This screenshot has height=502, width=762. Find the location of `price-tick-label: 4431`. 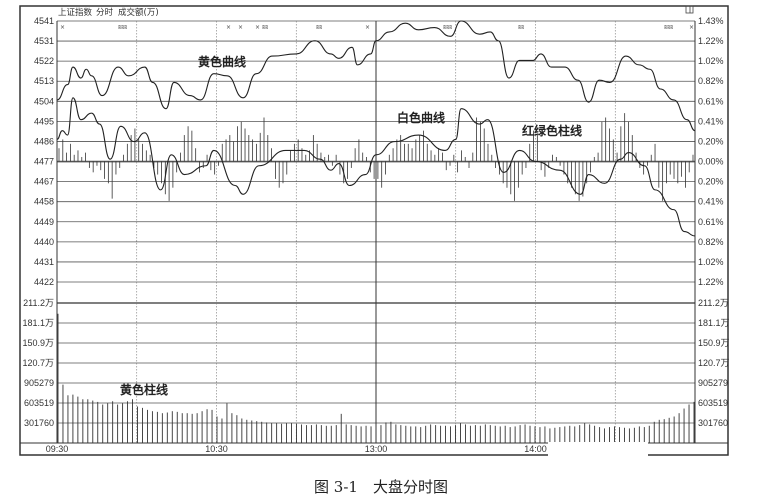

price-tick-label: 4431 is located at coordinates (44, 262).